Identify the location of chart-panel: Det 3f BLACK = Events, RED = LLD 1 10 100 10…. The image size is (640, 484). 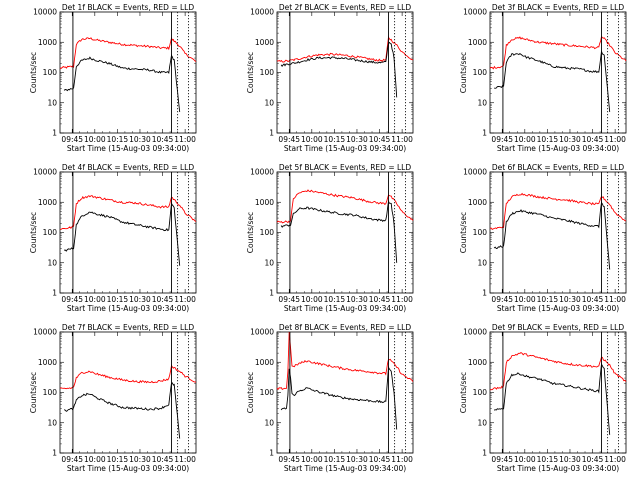
(543, 78).